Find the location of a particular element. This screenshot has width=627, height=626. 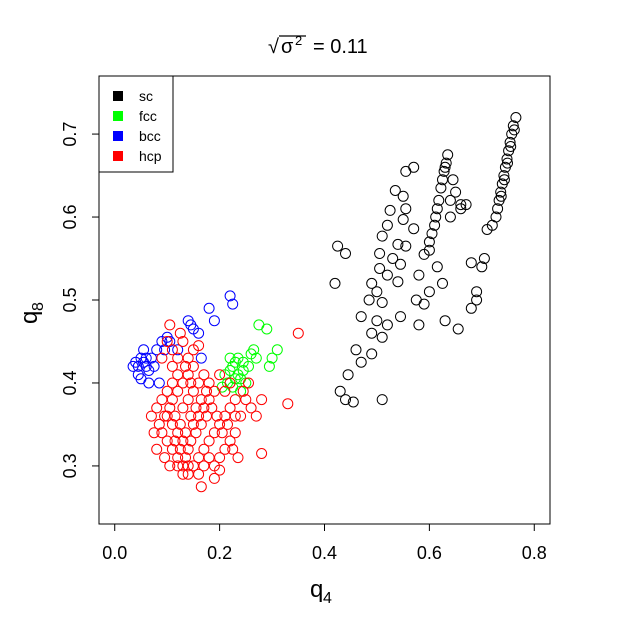

title-value: = 0.11 is located at coordinates (340, 47).